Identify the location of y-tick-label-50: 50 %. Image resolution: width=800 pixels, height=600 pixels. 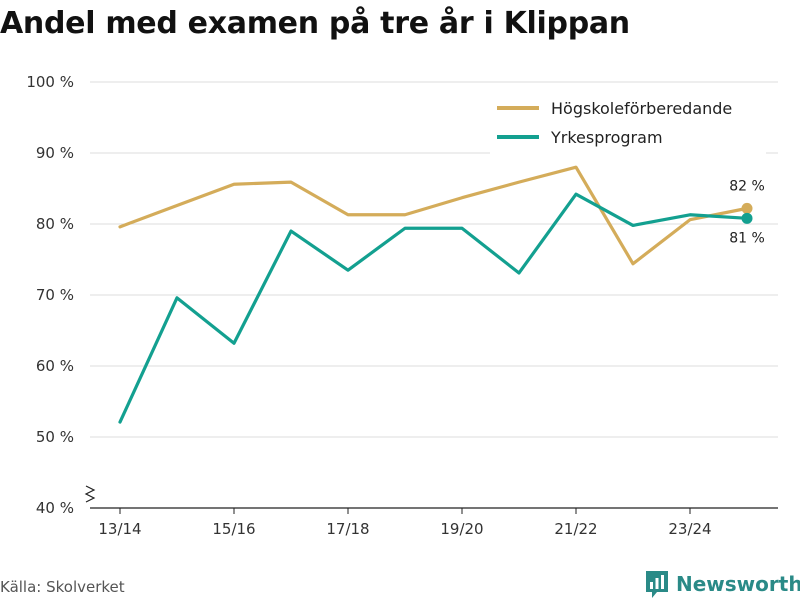
(55, 437).